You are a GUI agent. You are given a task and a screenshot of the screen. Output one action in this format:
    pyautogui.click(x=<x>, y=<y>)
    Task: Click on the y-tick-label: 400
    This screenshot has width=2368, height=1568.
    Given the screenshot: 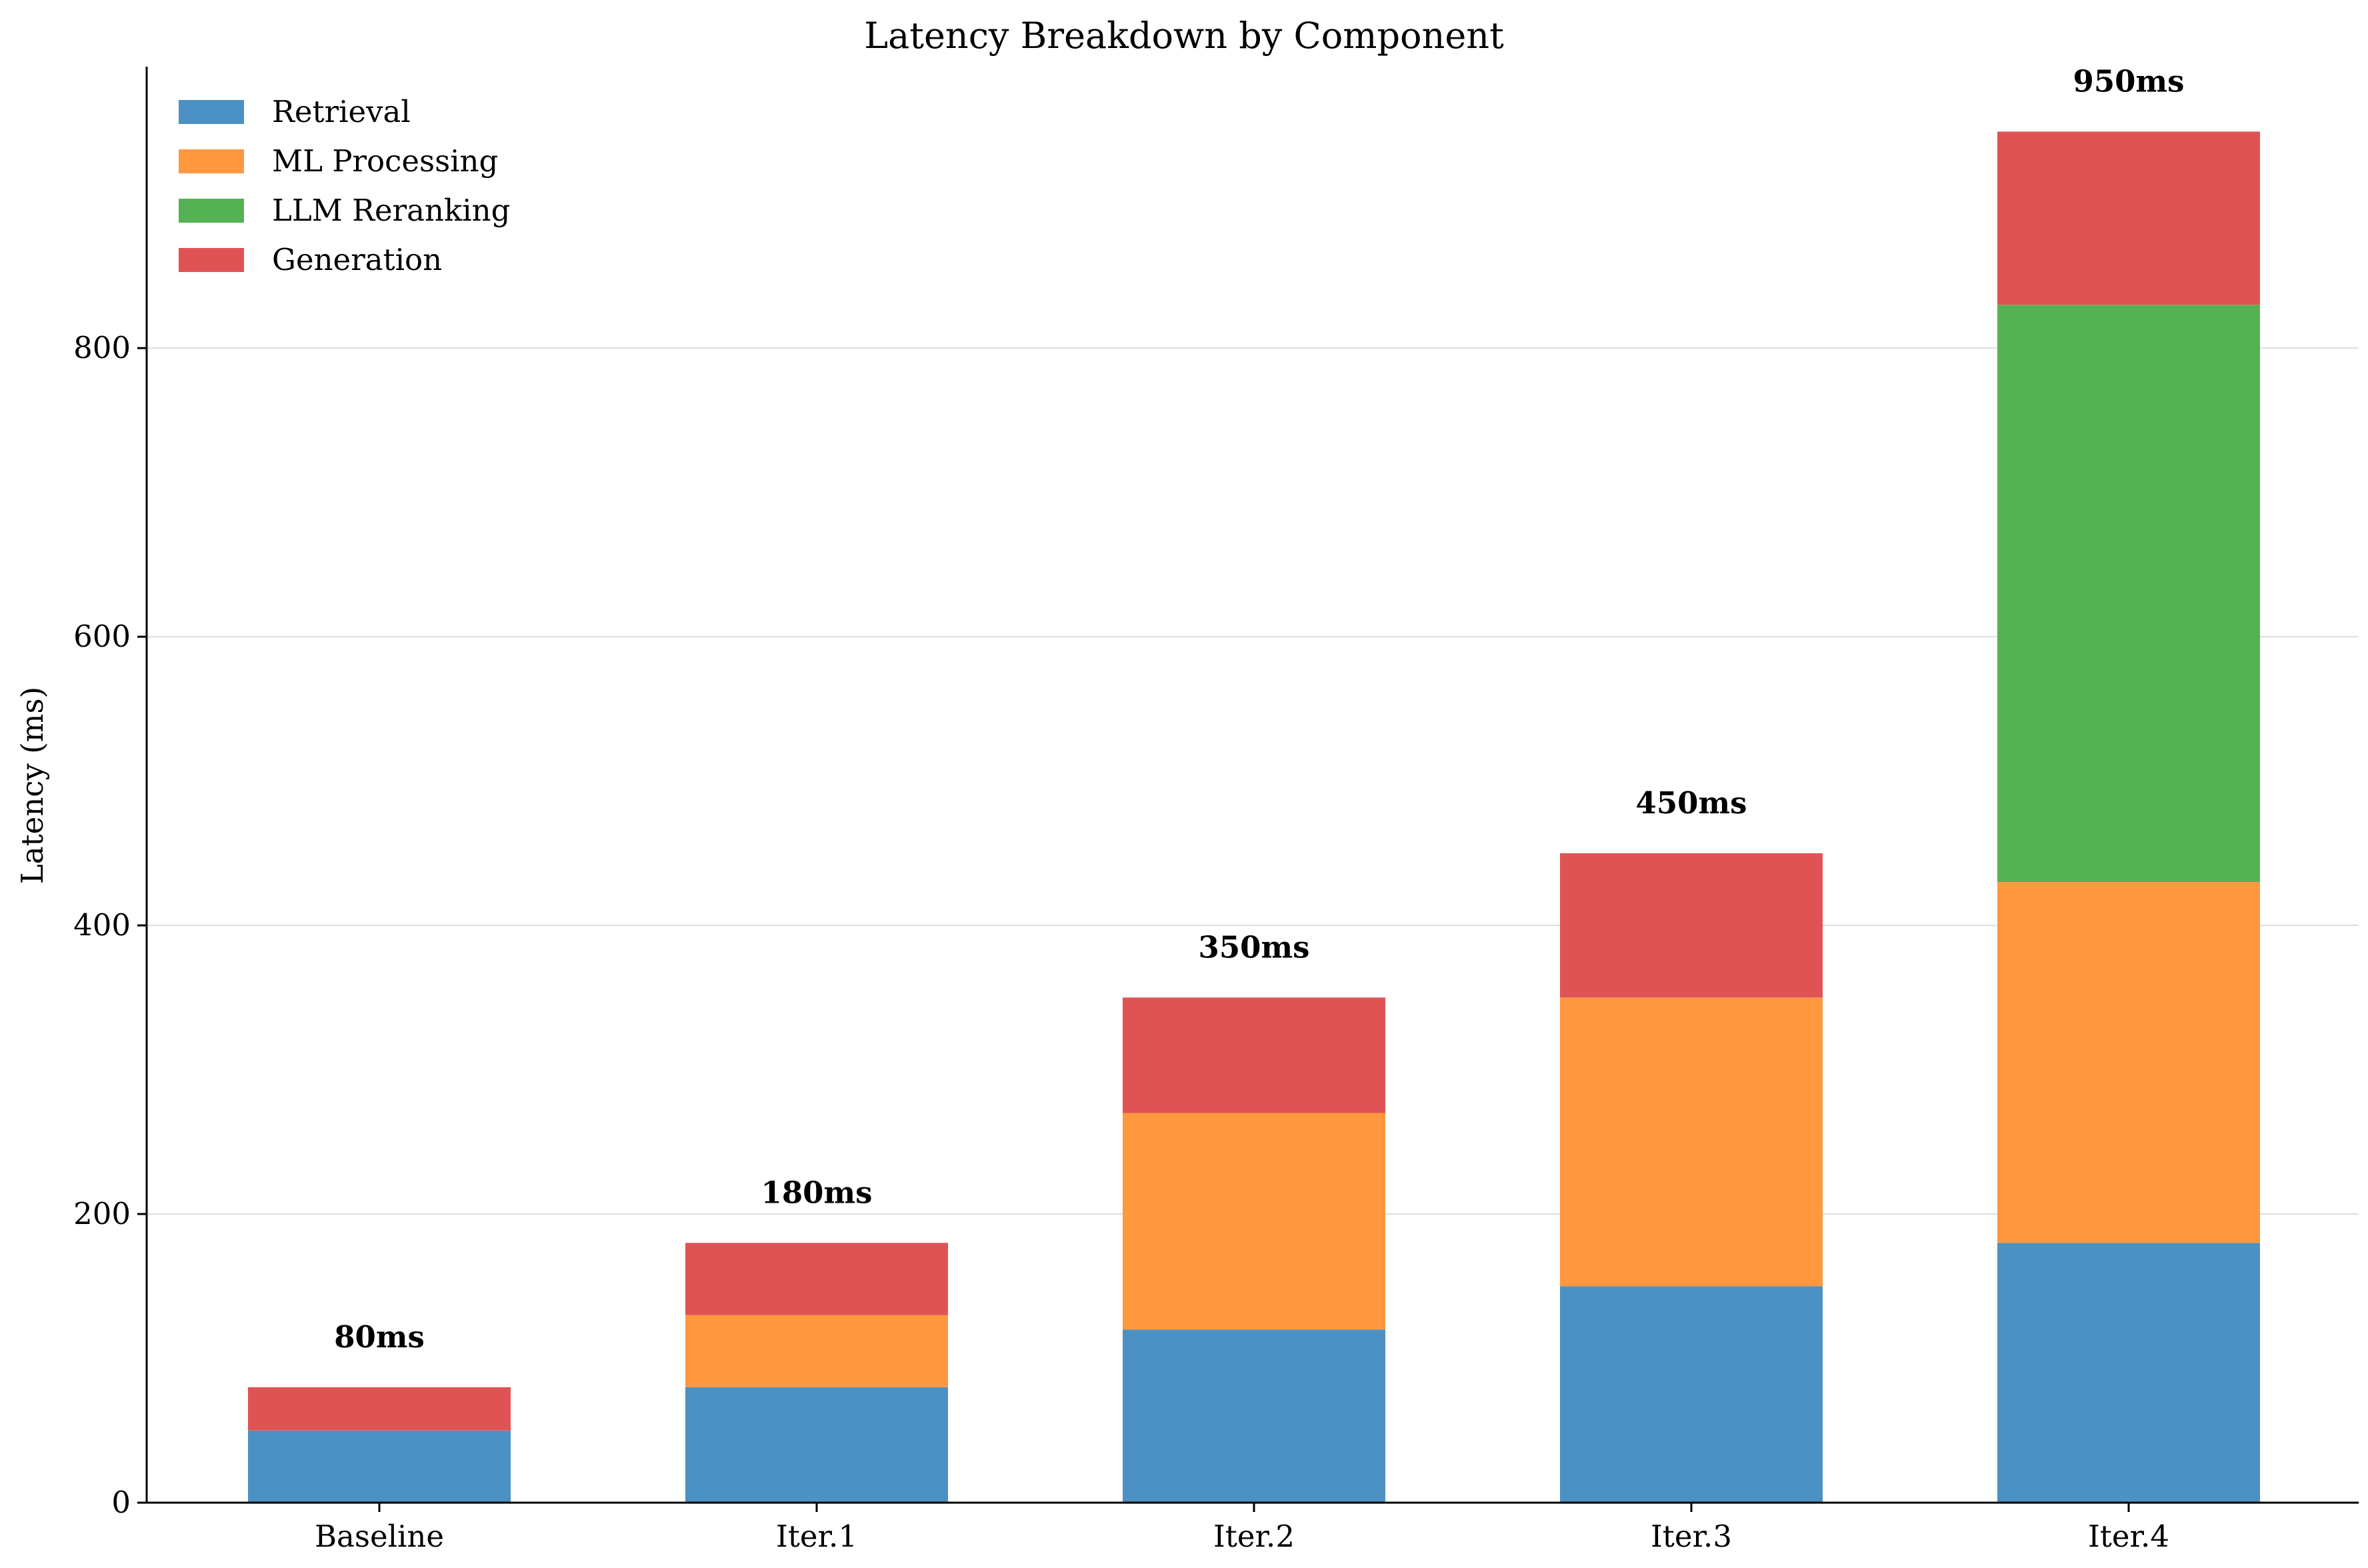 What is the action you would take?
    pyautogui.click(x=102, y=925)
    